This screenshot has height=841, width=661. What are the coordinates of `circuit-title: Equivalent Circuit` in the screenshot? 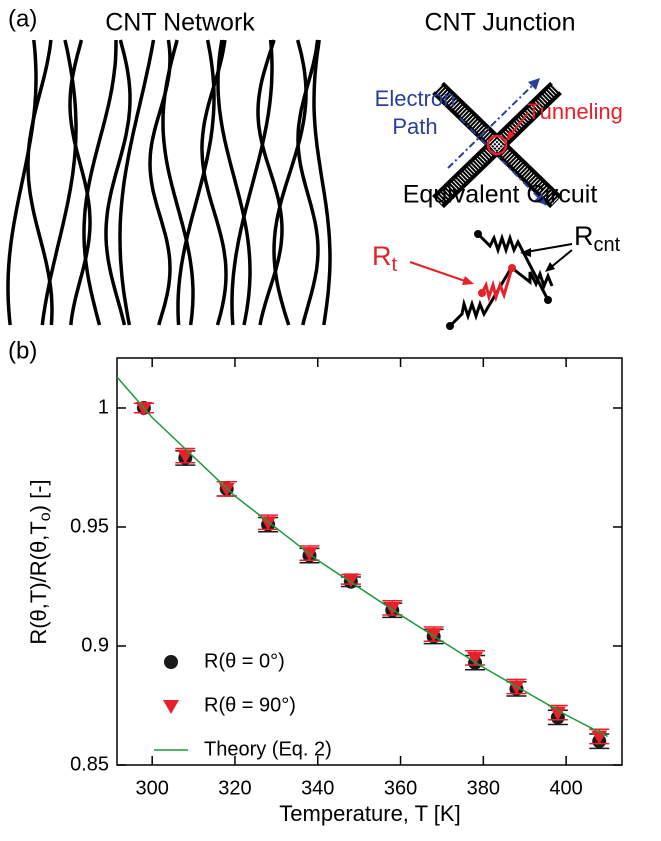 It's located at (500, 195).